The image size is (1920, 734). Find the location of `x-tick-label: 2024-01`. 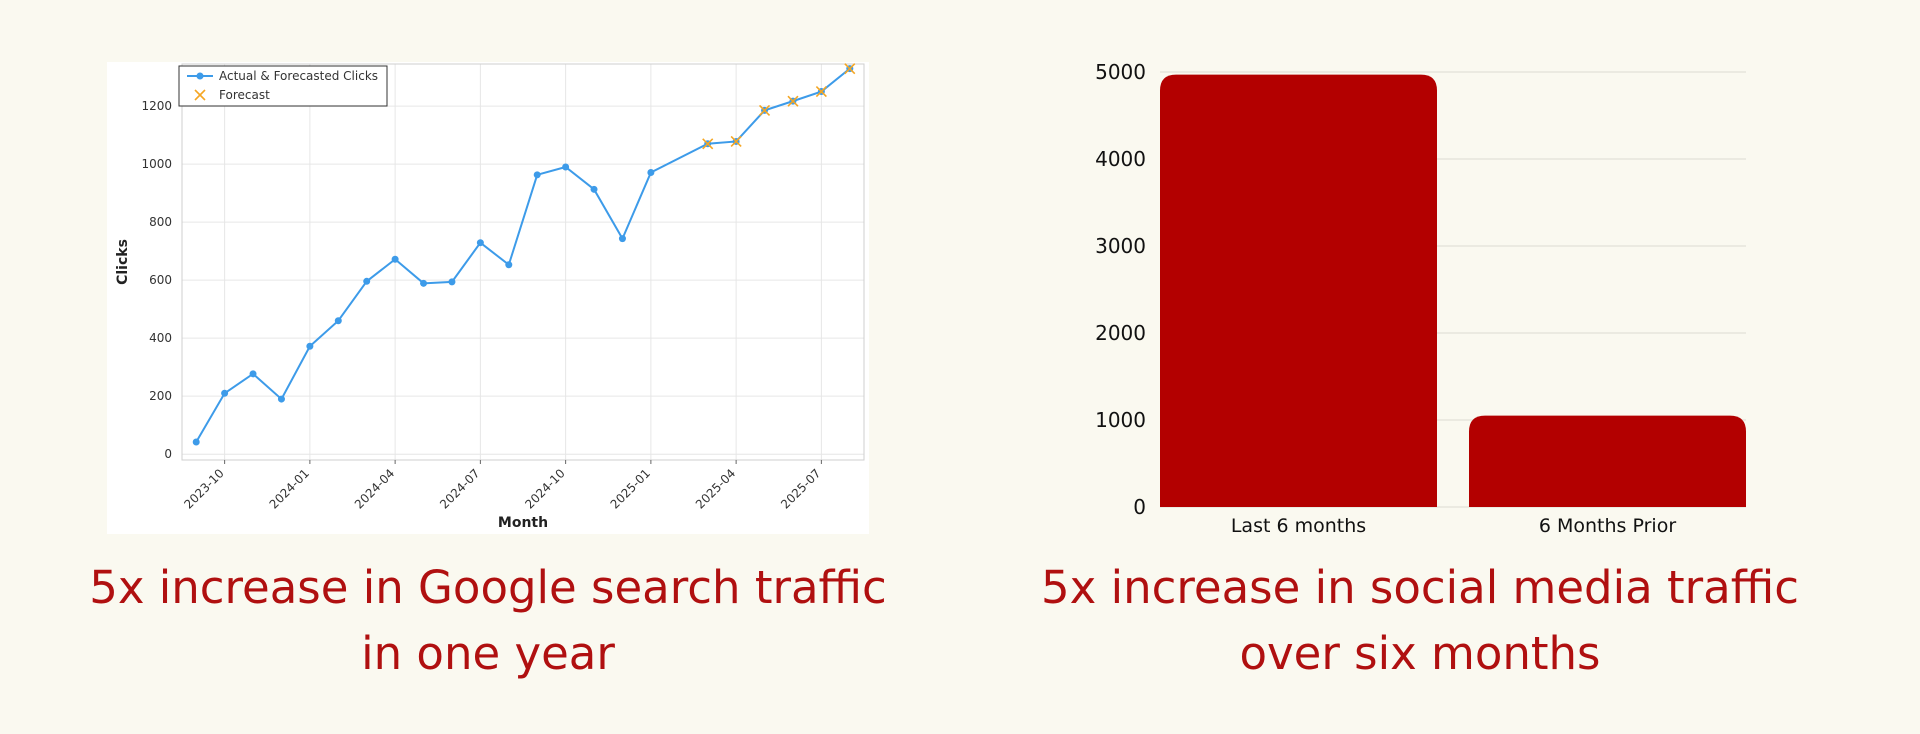

x-tick-label: 2024-01 is located at coordinates (289, 488).